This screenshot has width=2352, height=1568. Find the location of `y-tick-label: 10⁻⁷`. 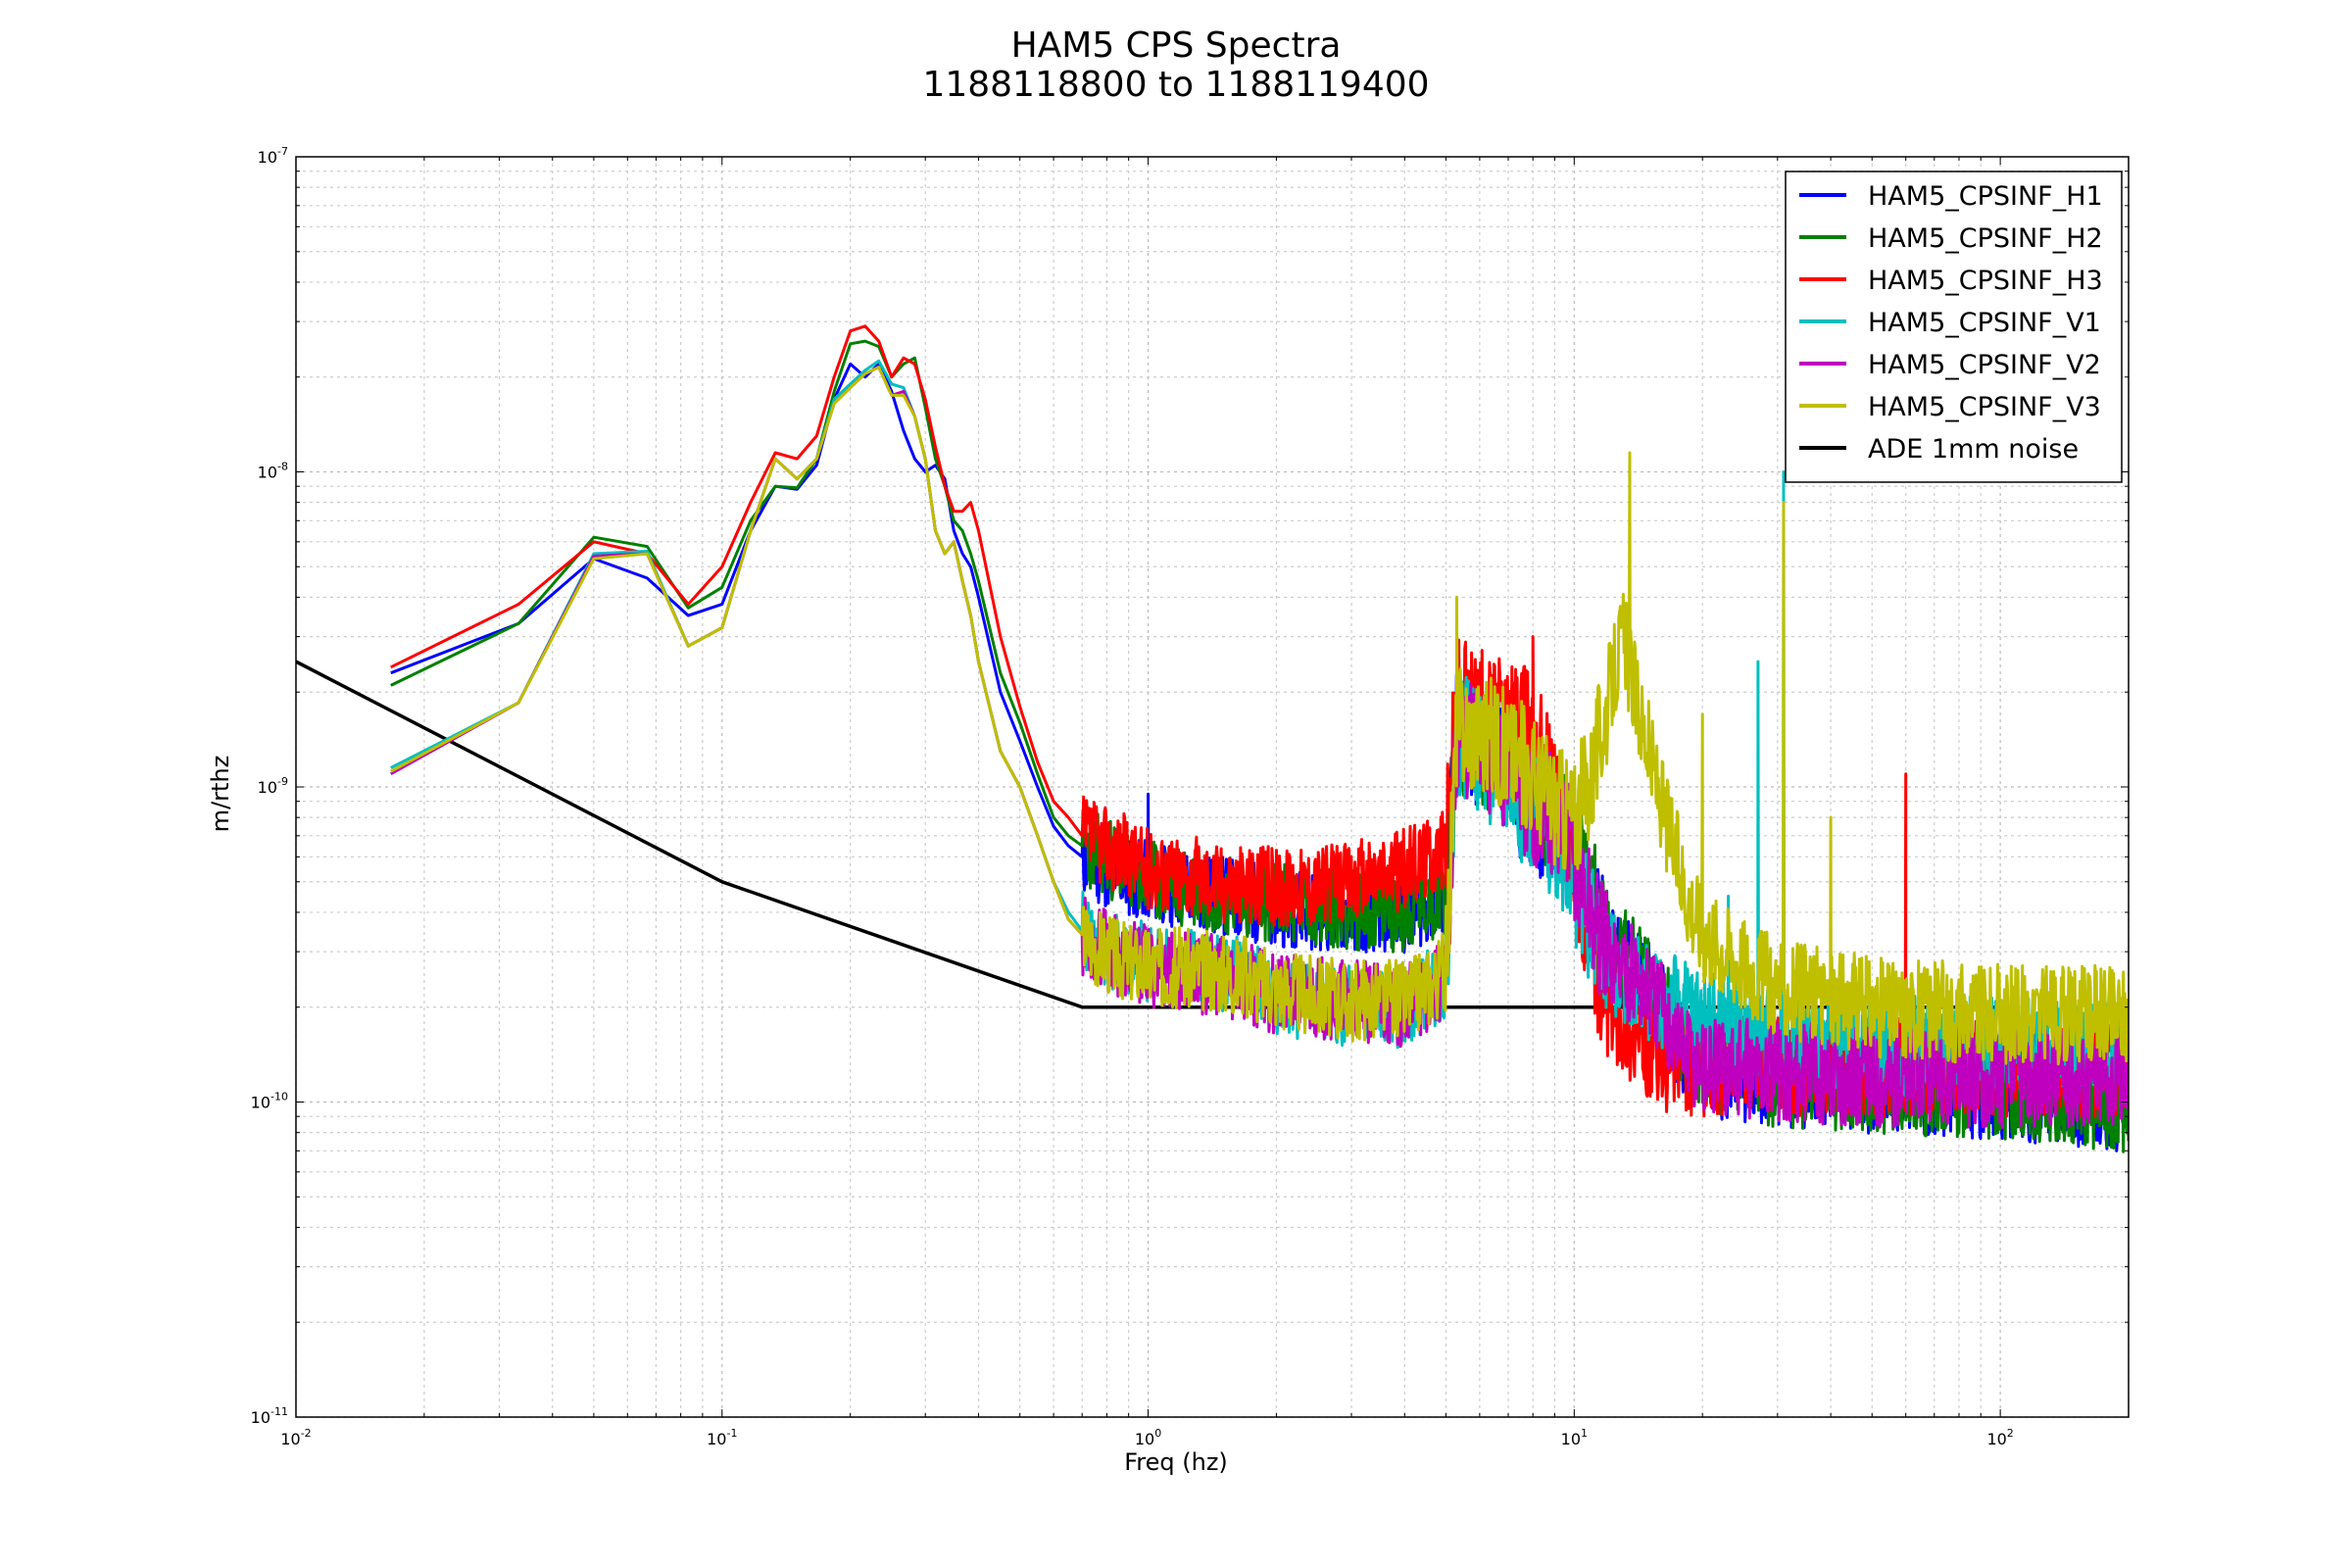

y-tick-label: 10⁻⁷ is located at coordinates (273, 156).